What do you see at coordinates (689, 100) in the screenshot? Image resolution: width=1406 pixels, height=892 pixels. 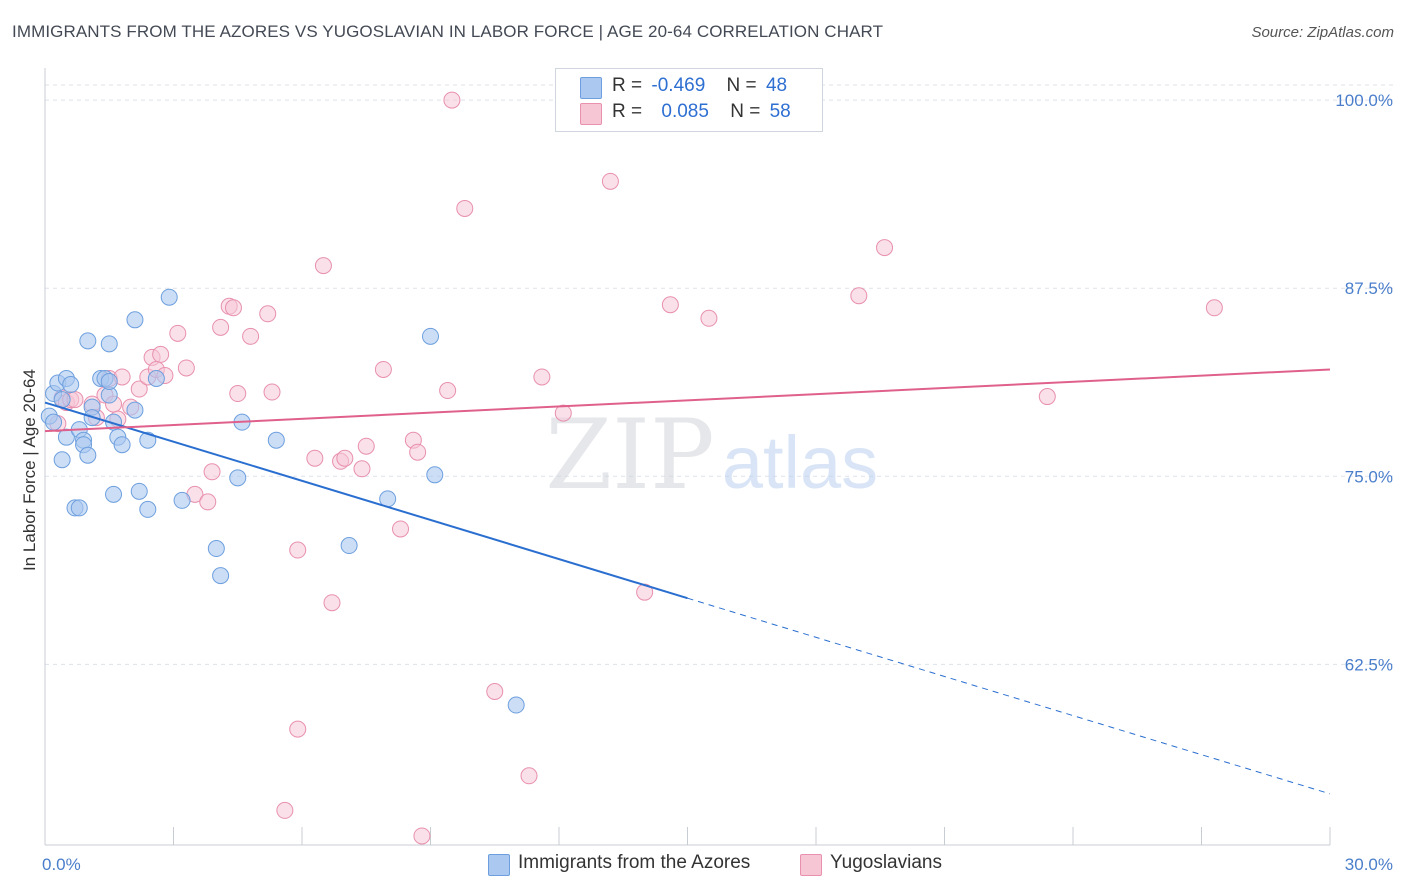 I see `correlation-legend: R = -0.469 N = 48 R = 0.085 N = 58` at bounding box center [689, 100].